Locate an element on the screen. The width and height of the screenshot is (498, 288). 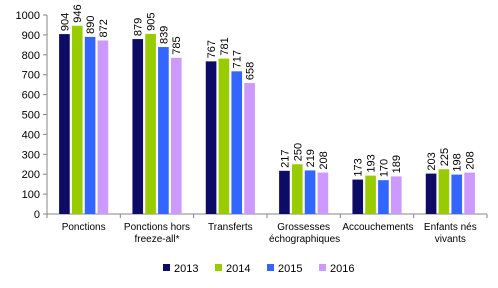
legend-label: 2016 is located at coordinates (342, 269).